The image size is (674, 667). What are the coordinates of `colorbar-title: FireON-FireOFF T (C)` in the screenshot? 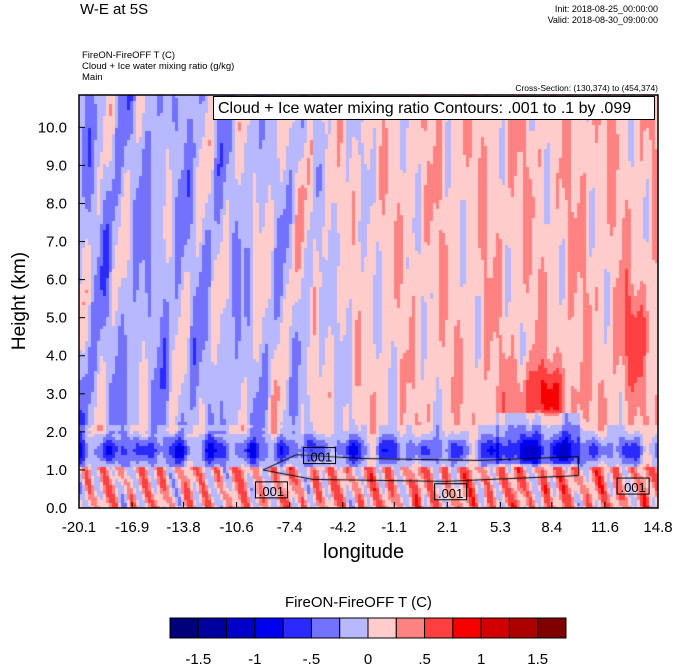 It's located at (358, 602).